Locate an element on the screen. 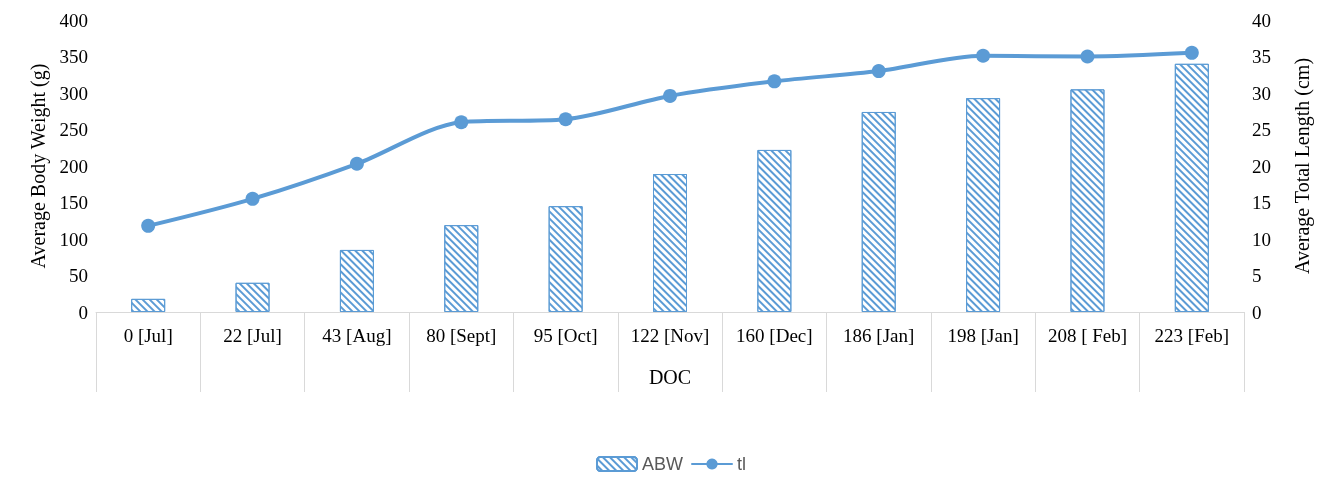 This screenshot has height=484, width=1342. x-tick-label: 0 [Jul] is located at coordinates (148, 335).